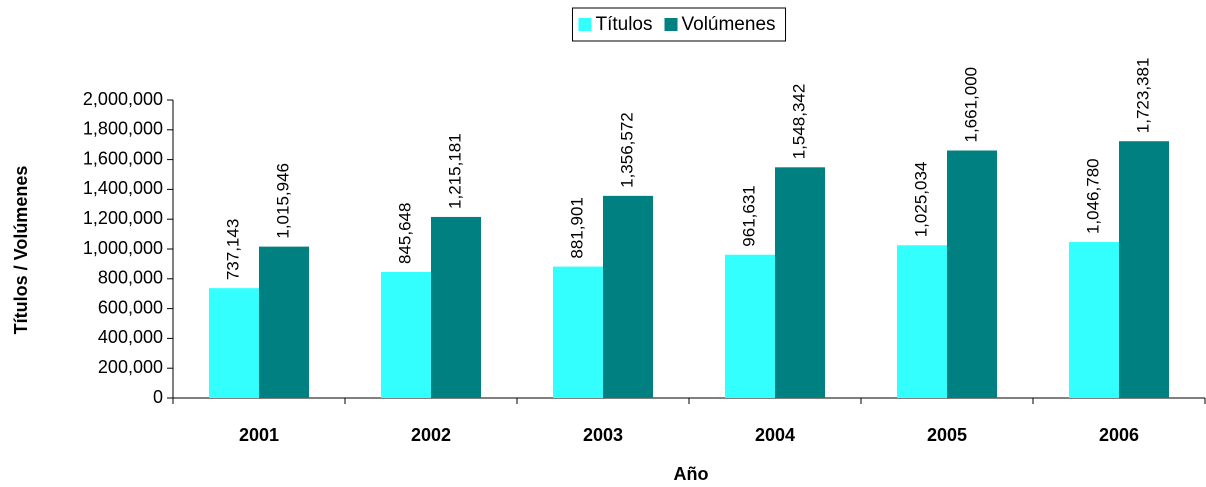 The image size is (1206, 487). Describe the element at coordinates (1119, 435) in the screenshot. I see `x-tick-label: 2006` at that location.